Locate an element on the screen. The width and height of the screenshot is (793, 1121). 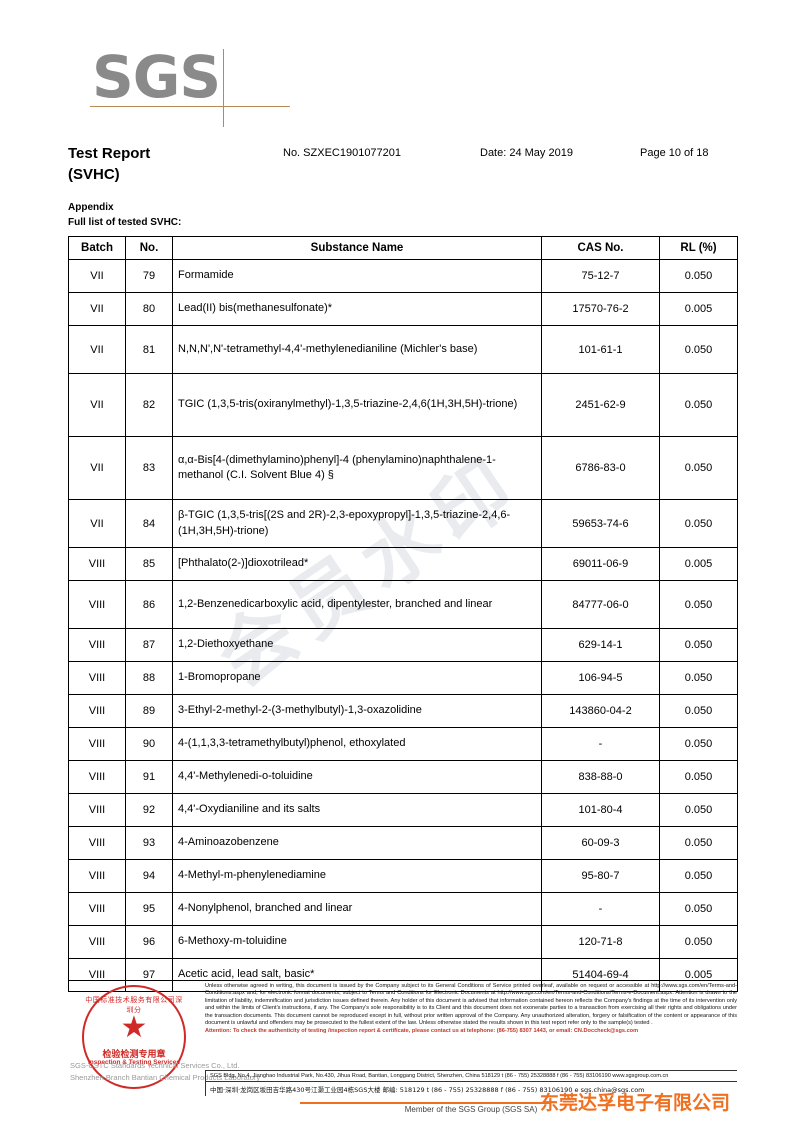
cell-cas-no: 6786-83-0 is located at coordinates (600, 468).